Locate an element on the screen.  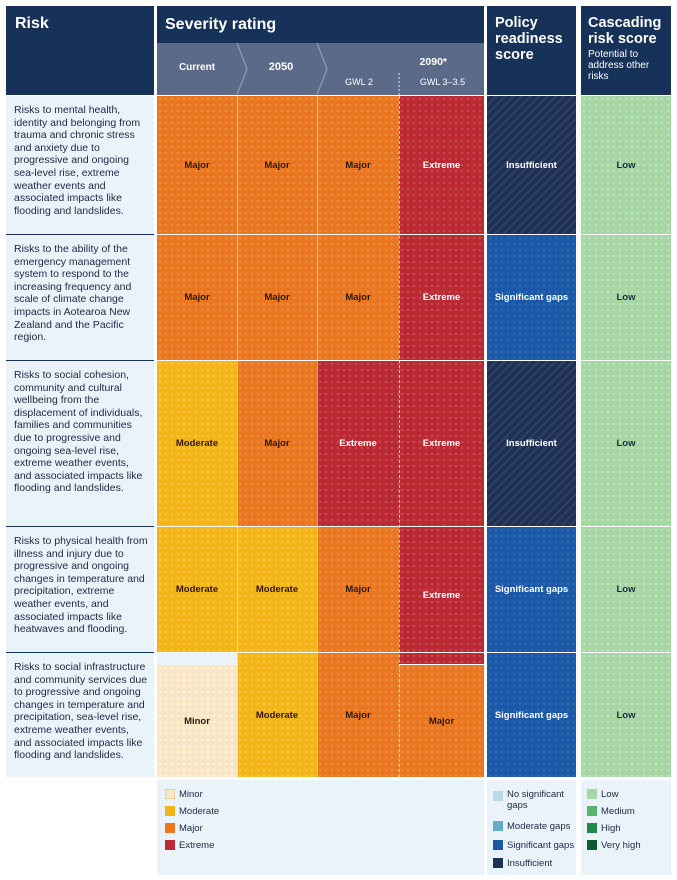
row-2-gwl3: Extreme is located at coordinates (441, 297).